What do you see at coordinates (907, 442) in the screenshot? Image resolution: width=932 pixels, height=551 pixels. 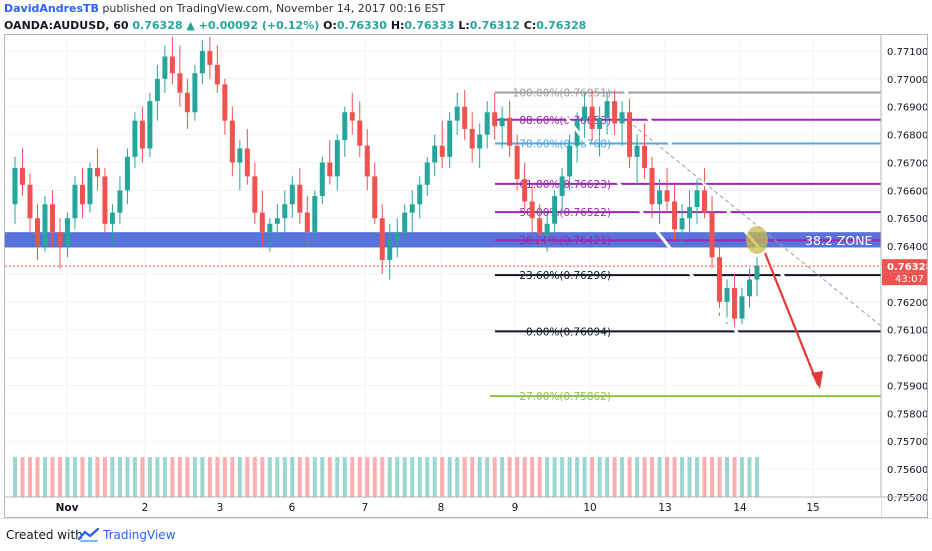 I see `y-tick-label: 0.75700` at bounding box center [907, 442].